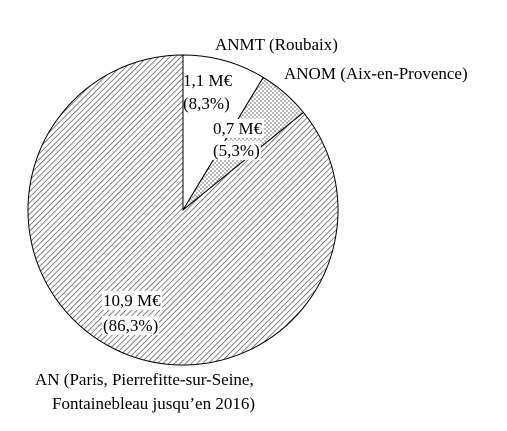 The image size is (507, 431). I want to click on percent-label: (8,3%), so click(206, 103).